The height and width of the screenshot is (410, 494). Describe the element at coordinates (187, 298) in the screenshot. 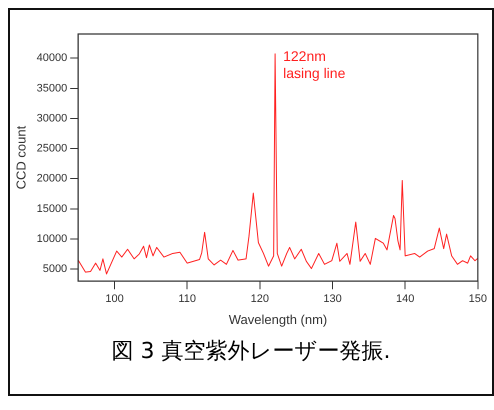

I see `x-tick-label: 110` at that location.